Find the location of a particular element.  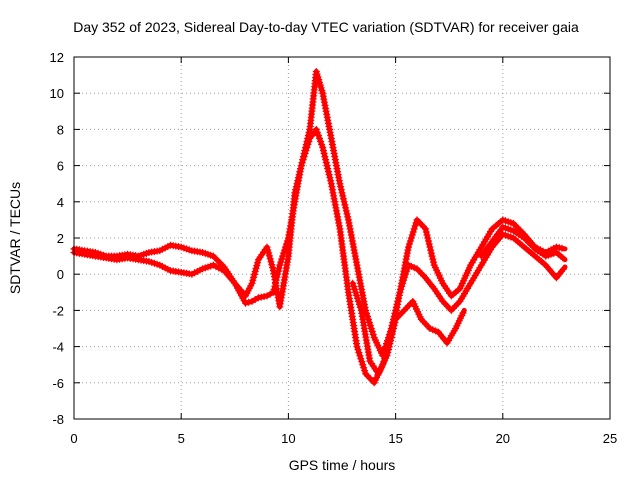

y-tick-label: 2 is located at coordinates (60, 238).